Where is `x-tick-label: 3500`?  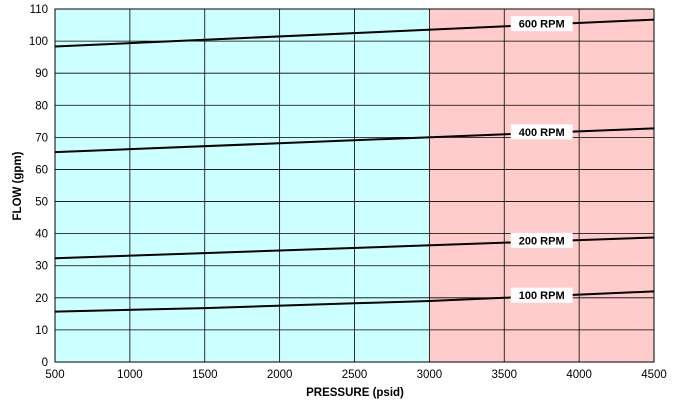 x-tick-label: 3500 is located at coordinates (504, 375).